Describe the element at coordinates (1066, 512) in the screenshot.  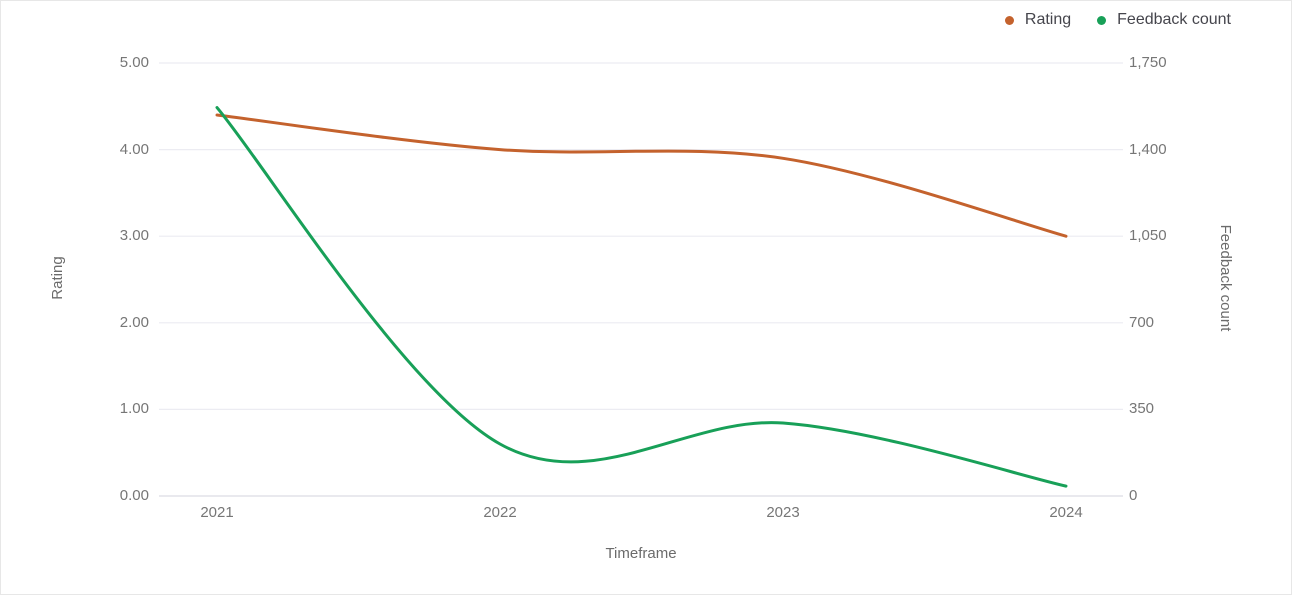
I see `x-axis-tick-2024: 2024` at that location.